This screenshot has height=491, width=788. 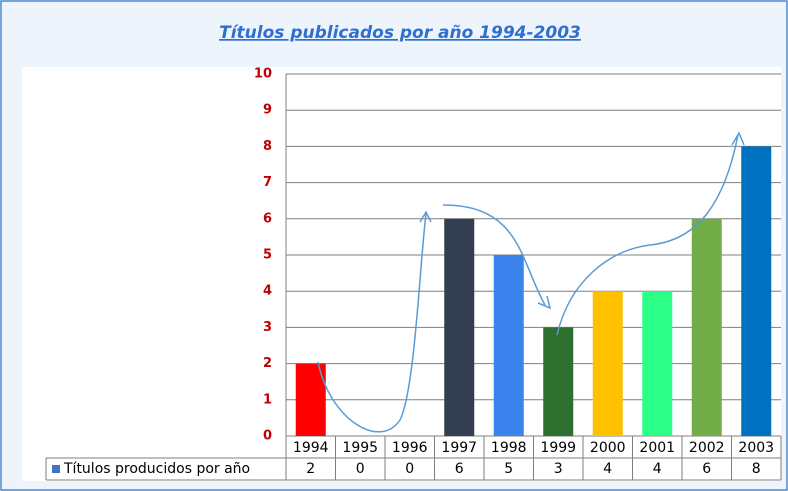 What do you see at coordinates (267, 291) in the screenshot?
I see `y-tick-label: 4` at bounding box center [267, 291].